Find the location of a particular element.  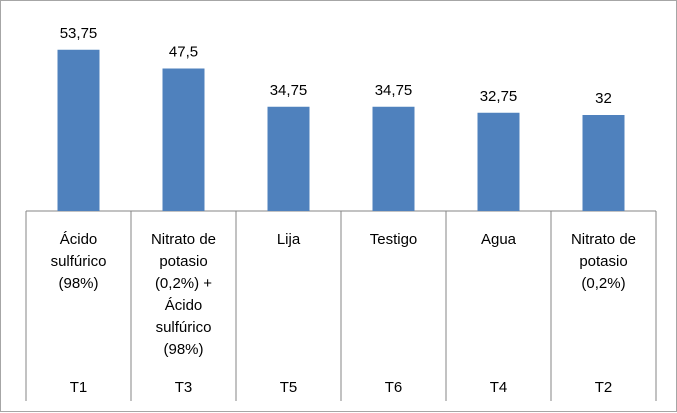

treatment-code-label: T5 is located at coordinates (289, 387).